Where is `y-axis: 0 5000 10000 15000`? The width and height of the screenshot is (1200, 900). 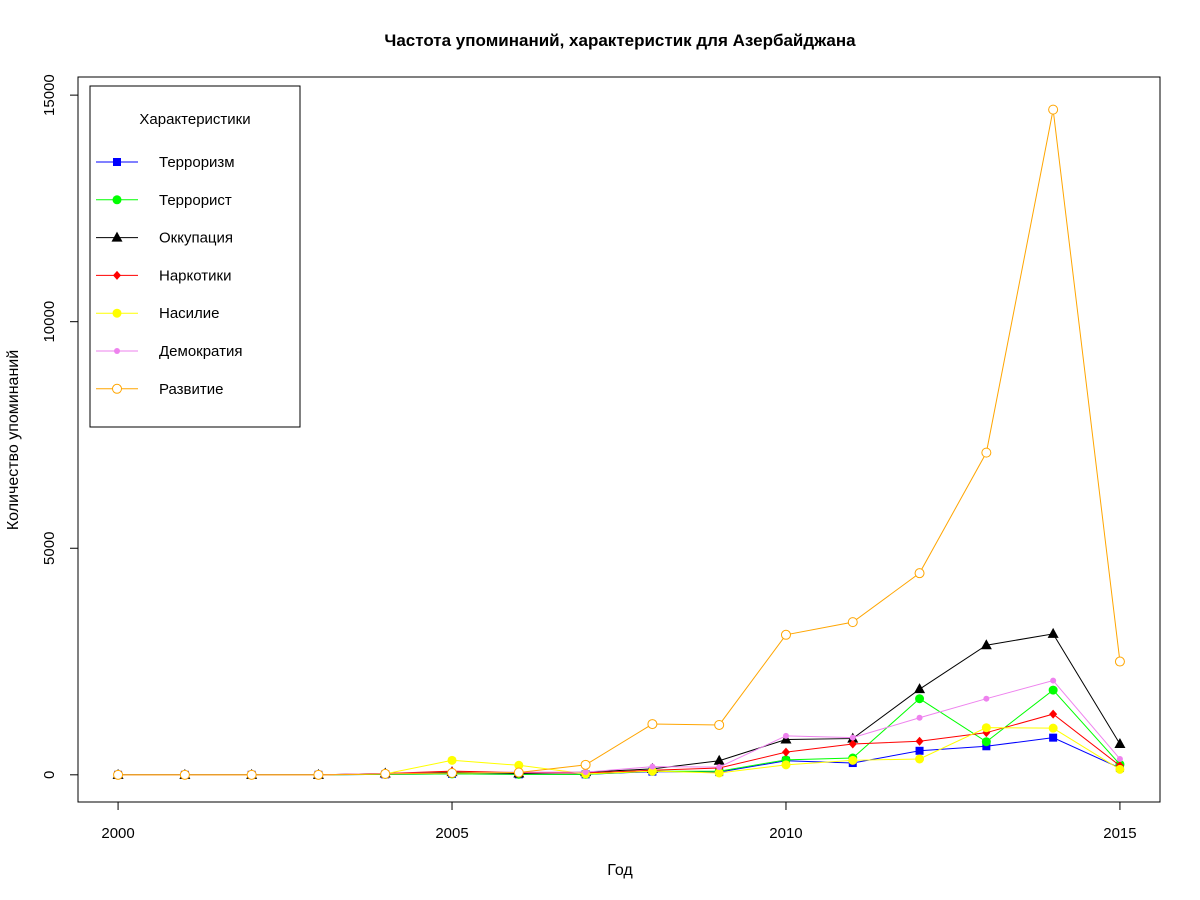
y-axis: 0 5000 10000 15000 is located at coordinates (60, 426).